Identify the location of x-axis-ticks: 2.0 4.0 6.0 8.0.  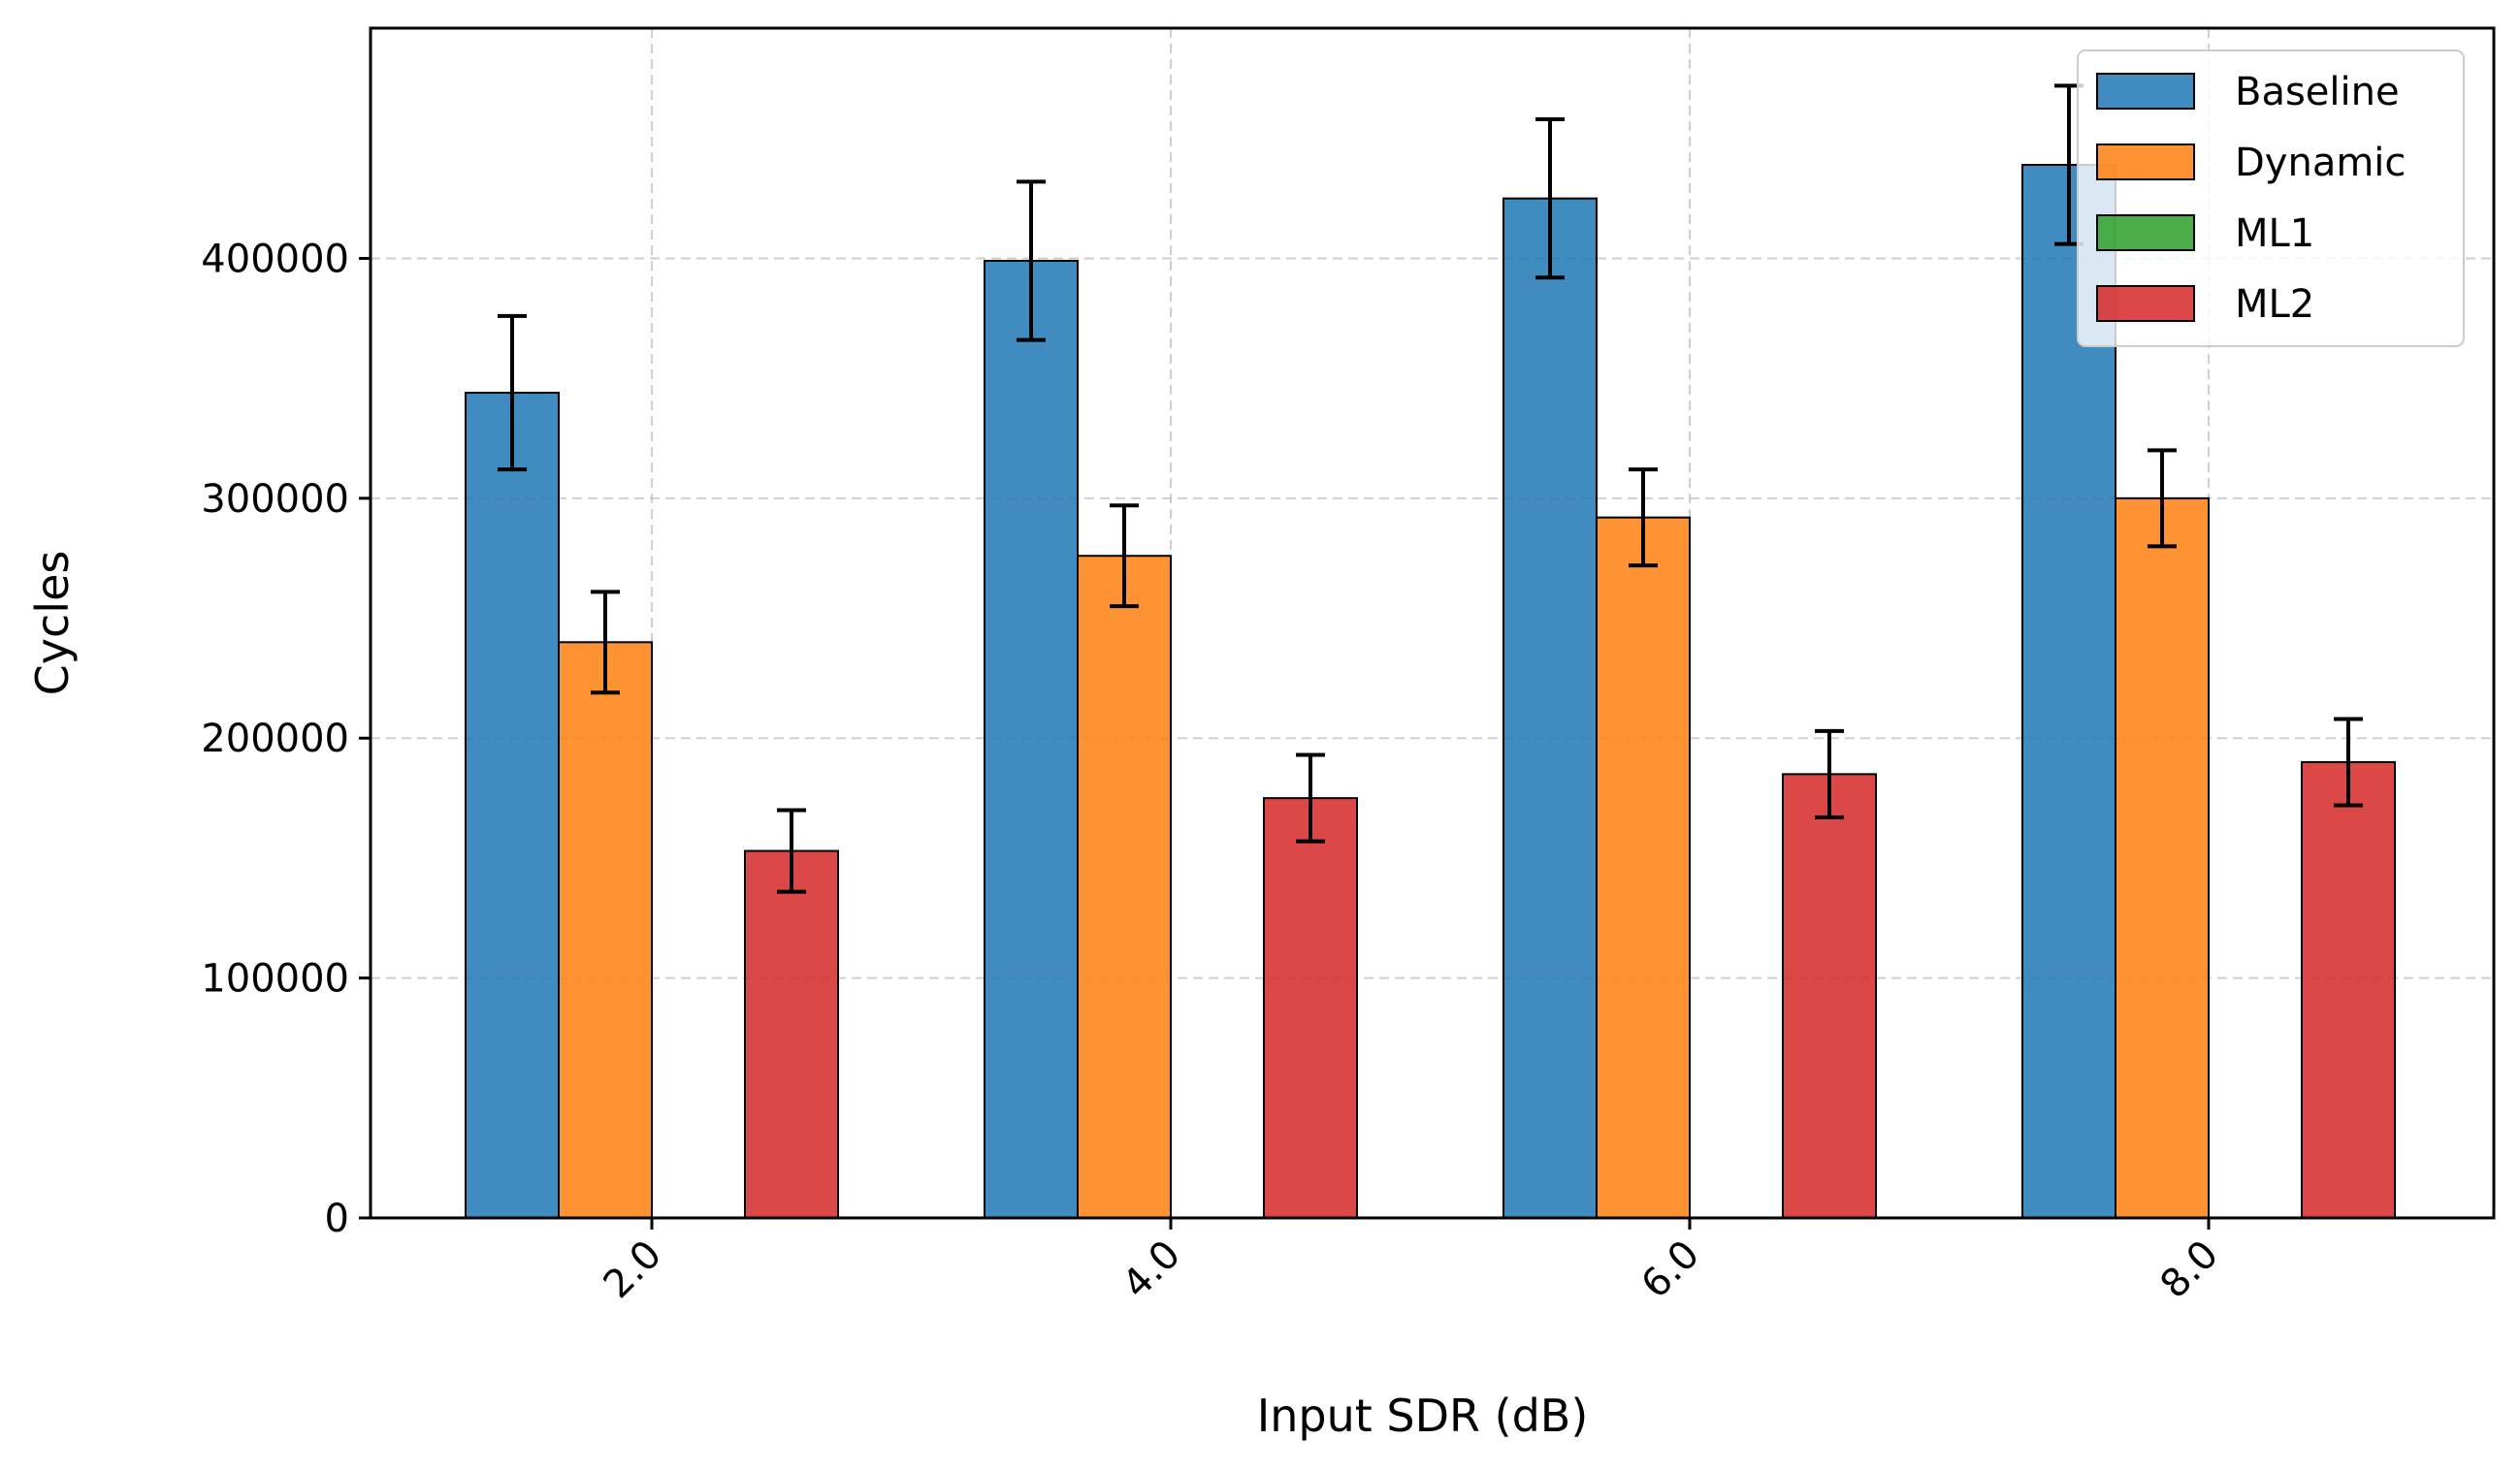
(1412, 1263).